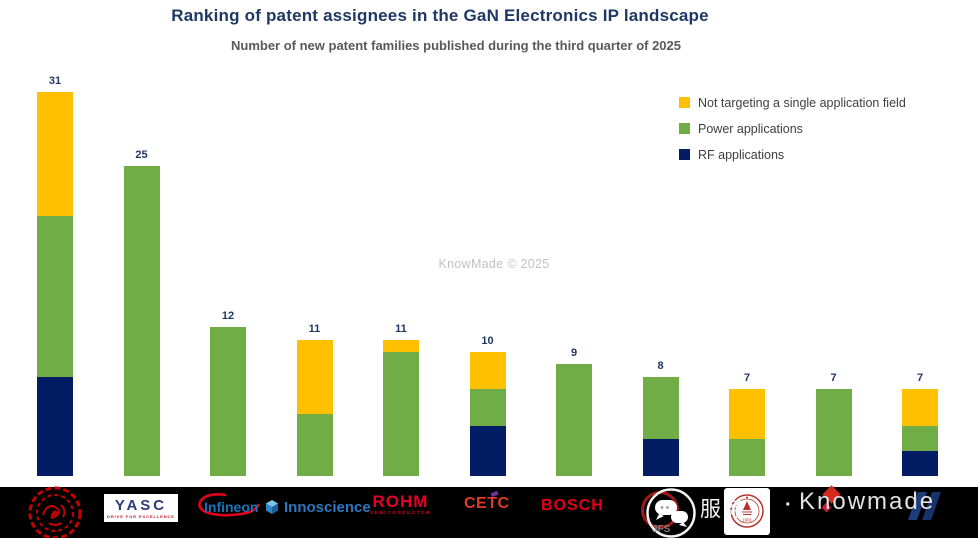  Describe the element at coordinates (684, 128) in the screenshot. I see `legend-swatch-green` at that location.